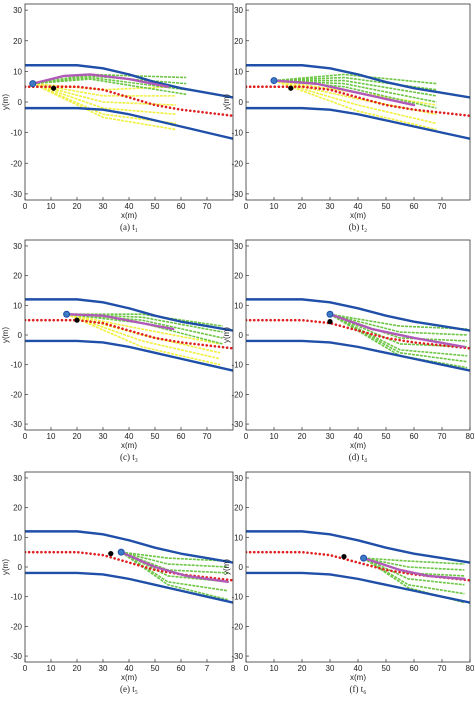 This screenshot has height=707, width=474. Describe the element at coordinates (358, 227) in the screenshot. I see `caption: (b) t₂` at that location.